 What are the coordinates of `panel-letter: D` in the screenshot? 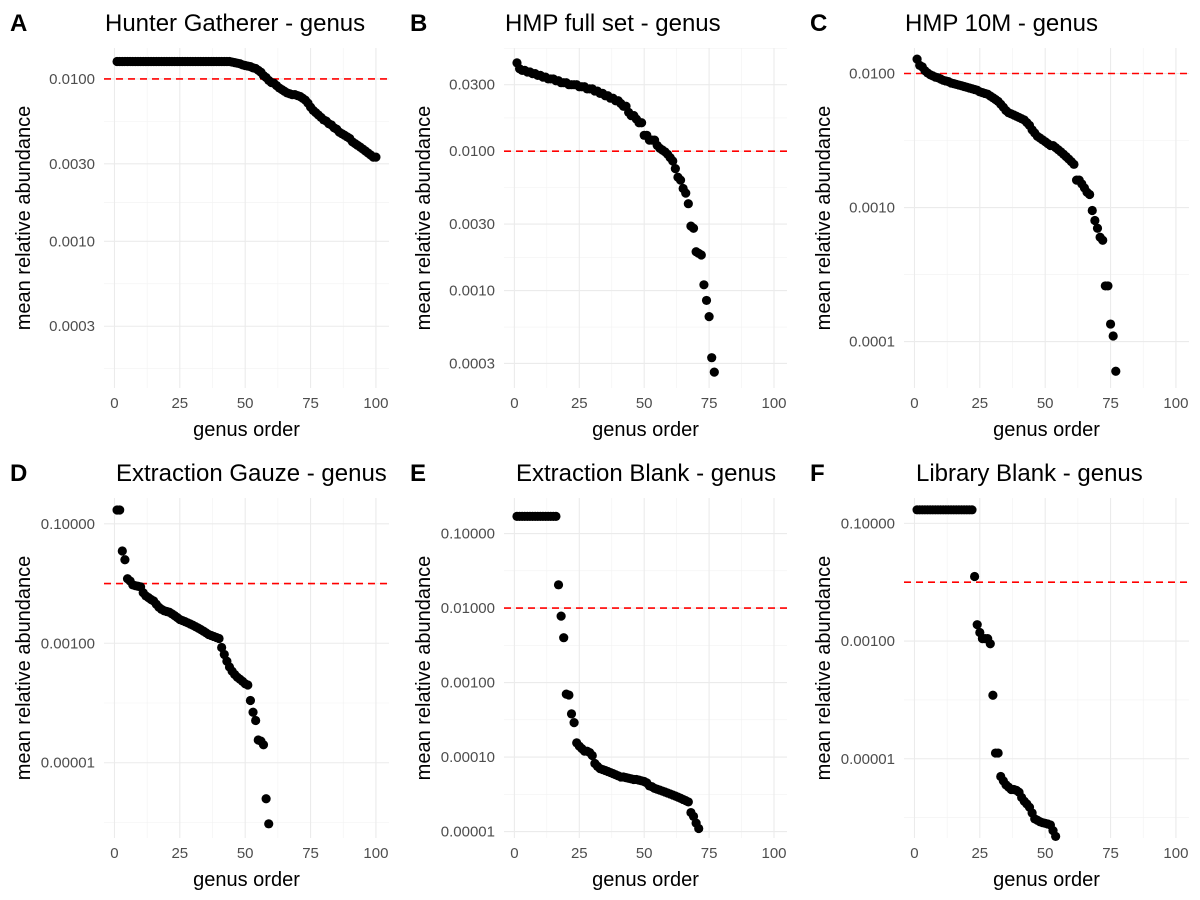 It's located at (18, 473).